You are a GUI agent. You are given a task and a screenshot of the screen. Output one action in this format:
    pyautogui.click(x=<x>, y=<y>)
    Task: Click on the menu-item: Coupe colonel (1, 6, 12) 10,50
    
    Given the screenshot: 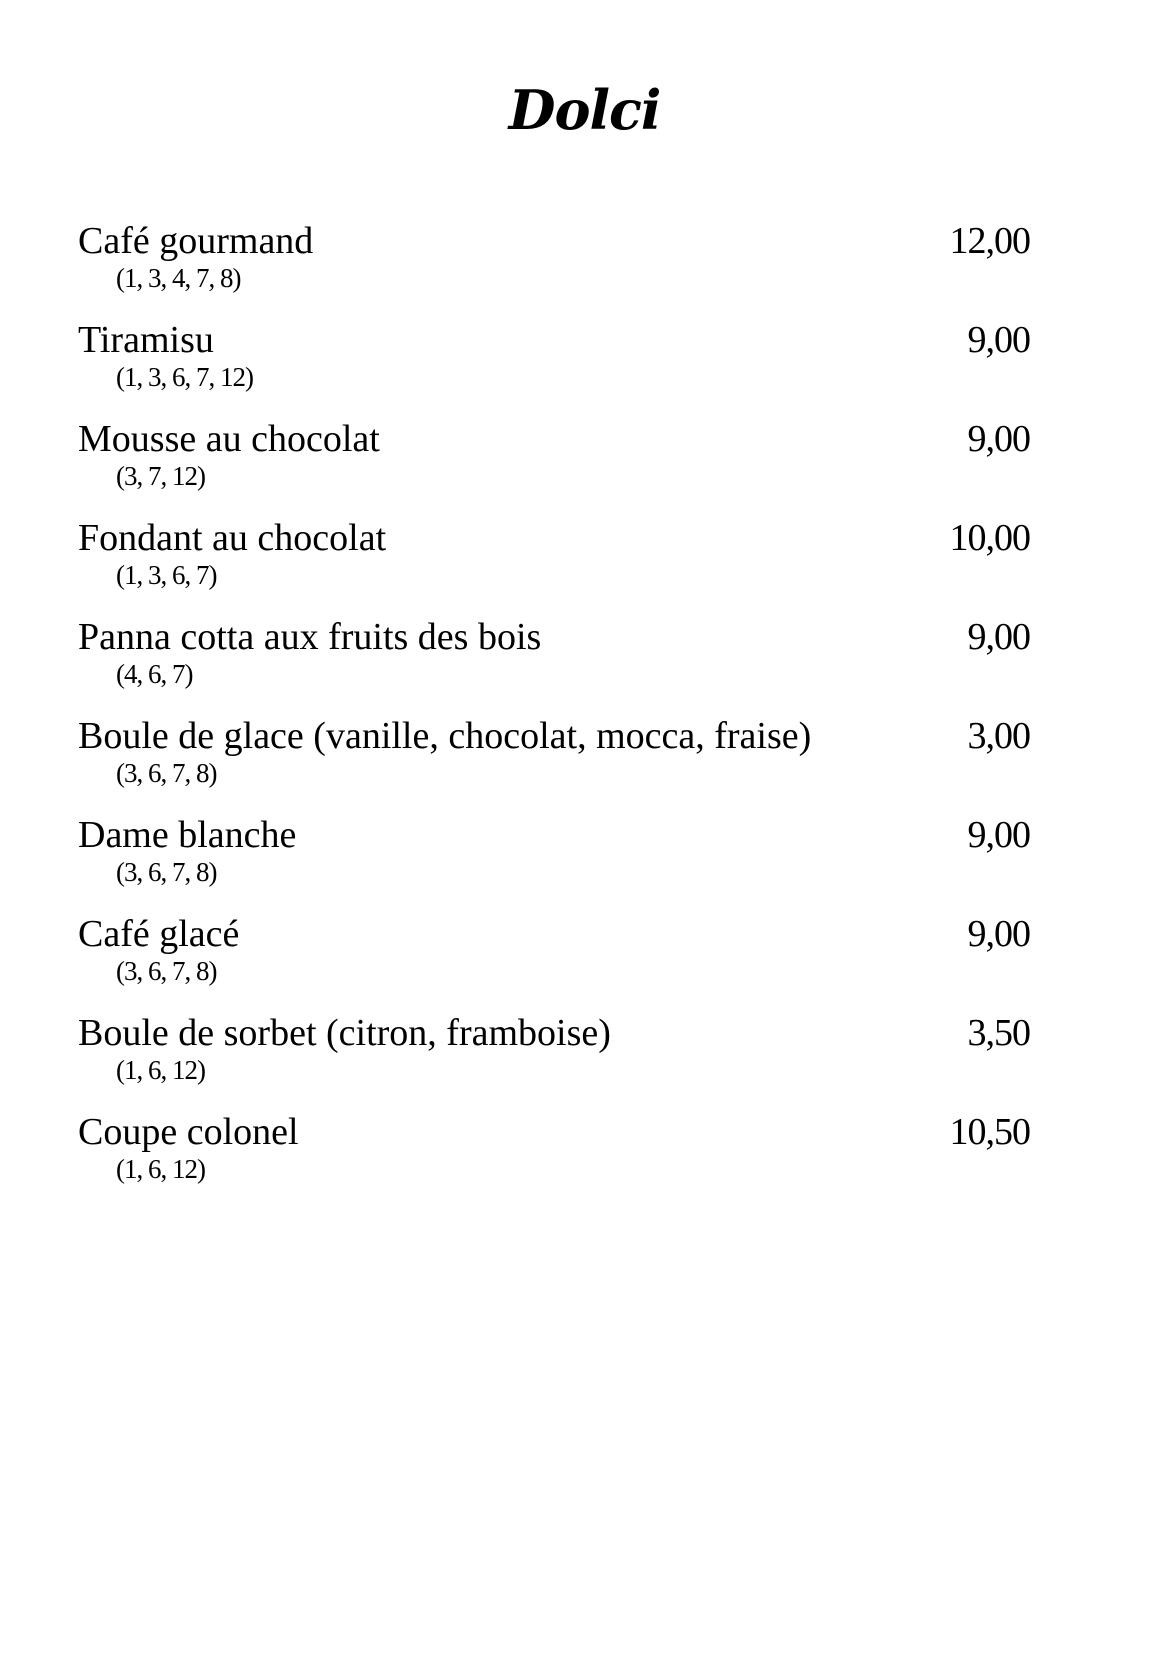 What is the action you would take?
    pyautogui.click(x=554, y=1158)
    